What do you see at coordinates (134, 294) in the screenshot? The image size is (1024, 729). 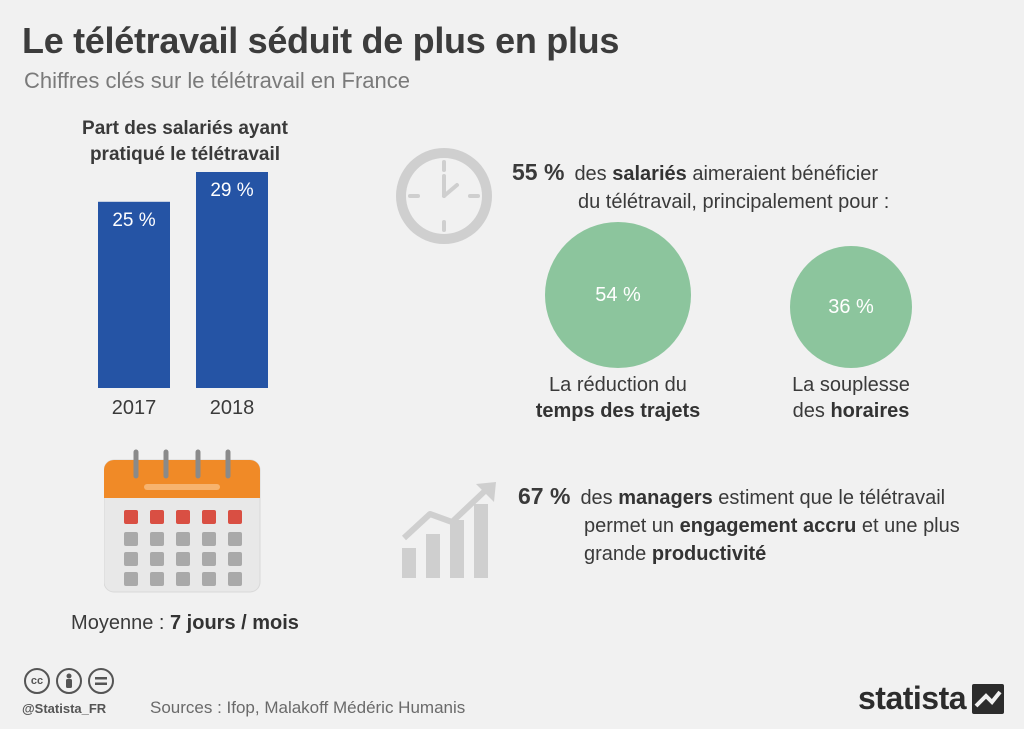 I see `bar-2017` at bounding box center [134, 294].